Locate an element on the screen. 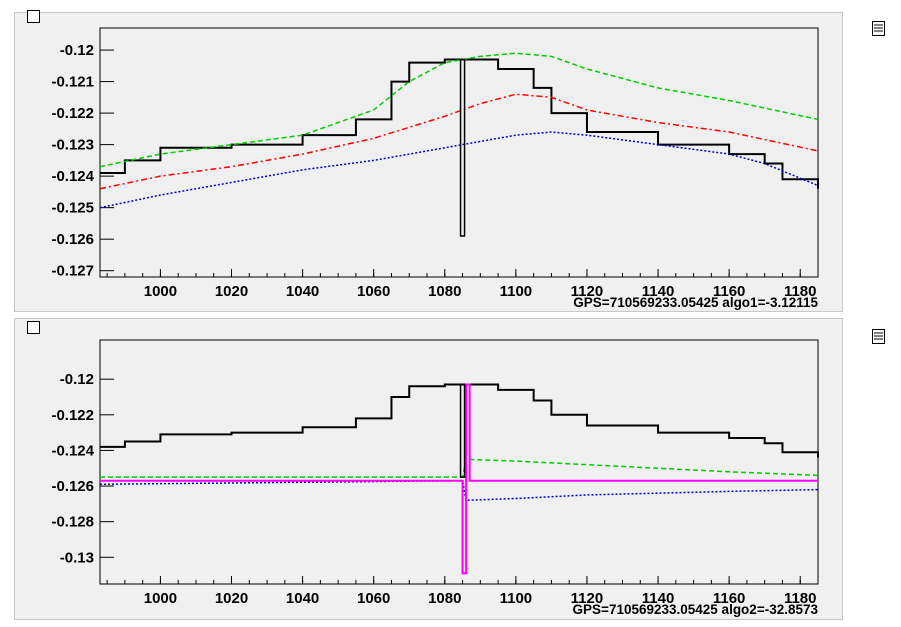  bottom-pad-menu-icon is located at coordinates (878, 336).